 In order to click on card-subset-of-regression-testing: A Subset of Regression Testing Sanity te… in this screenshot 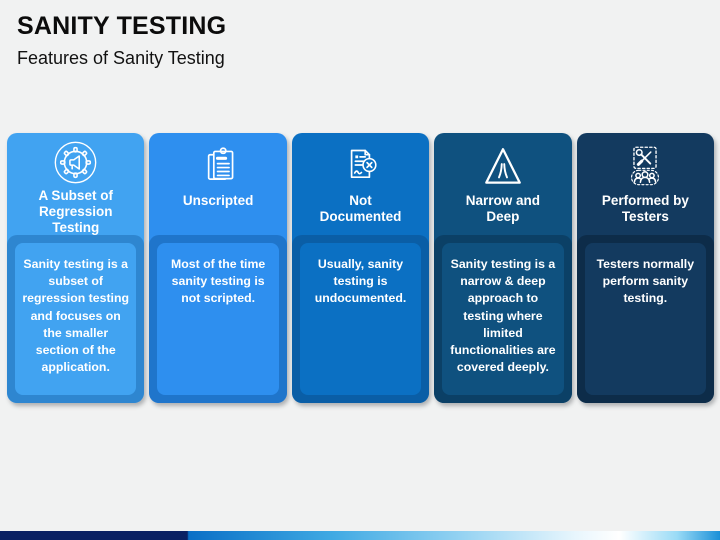, I will do `click(76, 268)`.